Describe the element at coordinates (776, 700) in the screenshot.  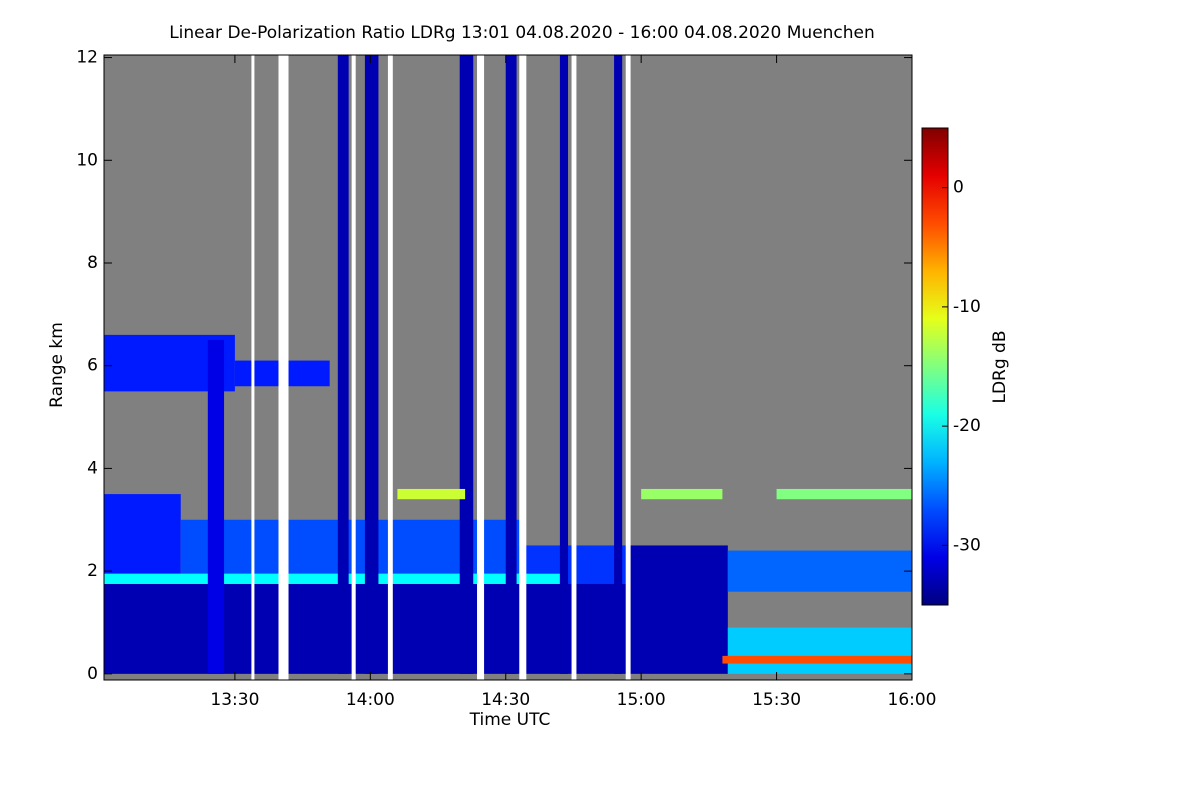
I see `x-tick-label: 15:30` at that location.